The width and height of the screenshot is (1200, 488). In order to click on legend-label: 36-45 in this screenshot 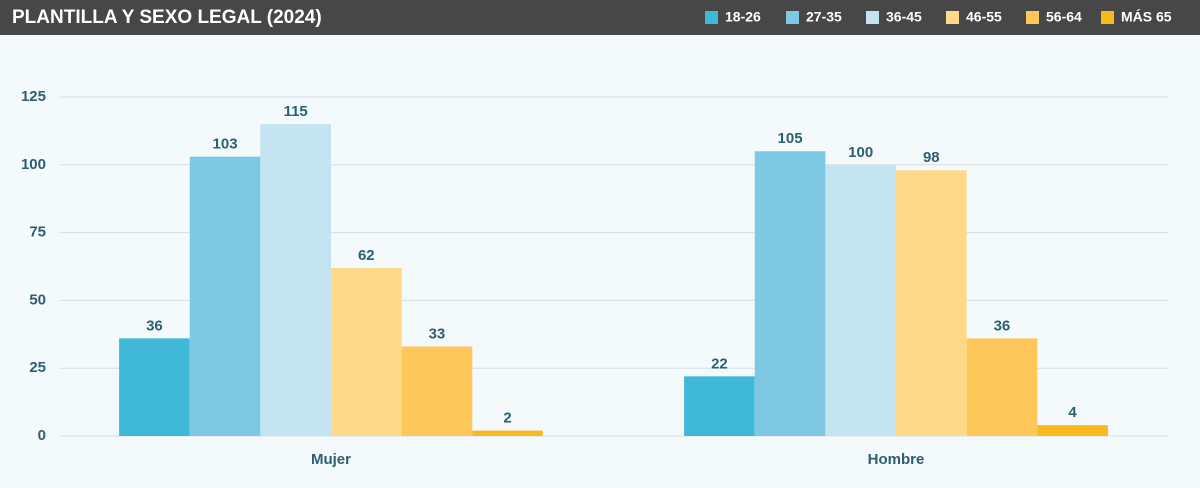, I will do `click(904, 17)`.